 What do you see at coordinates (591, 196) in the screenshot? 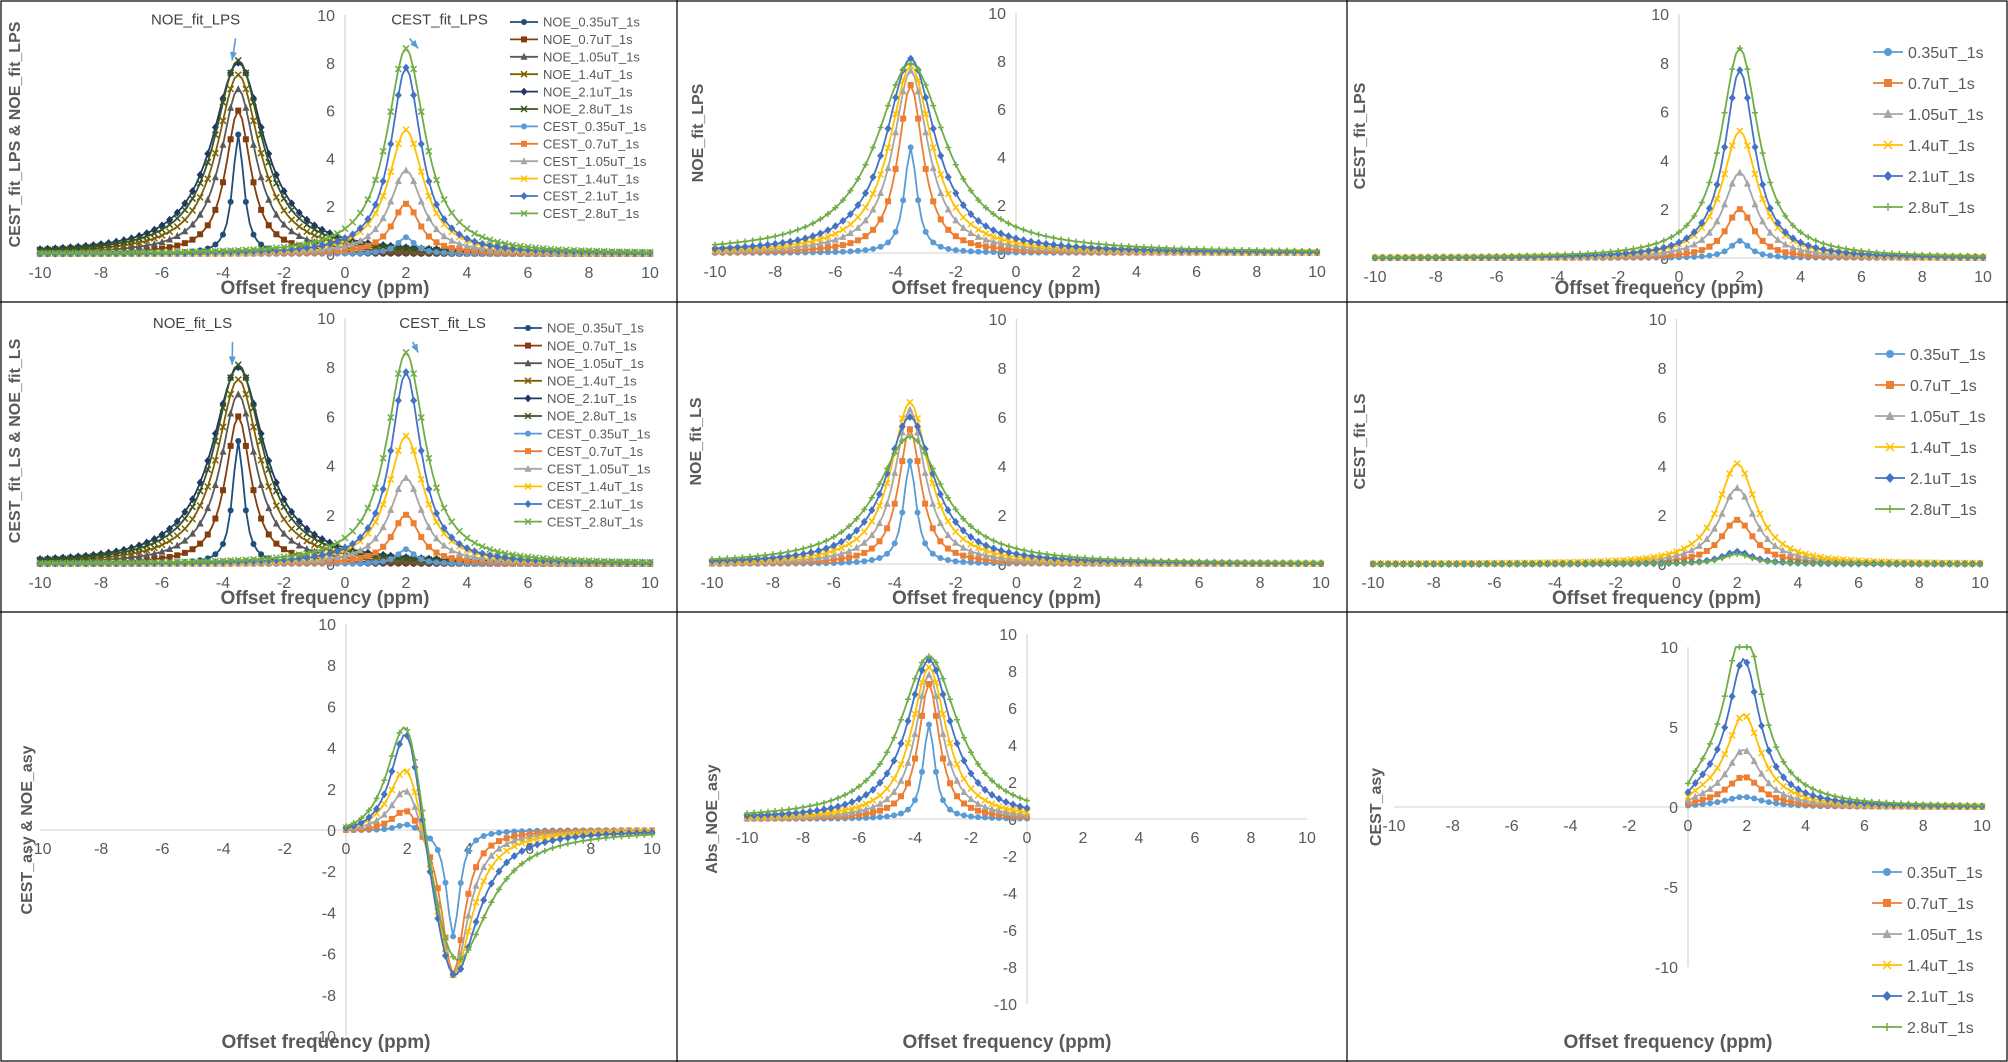
I see `legend-label: CEST_2.1uT_1s` at bounding box center [591, 196].